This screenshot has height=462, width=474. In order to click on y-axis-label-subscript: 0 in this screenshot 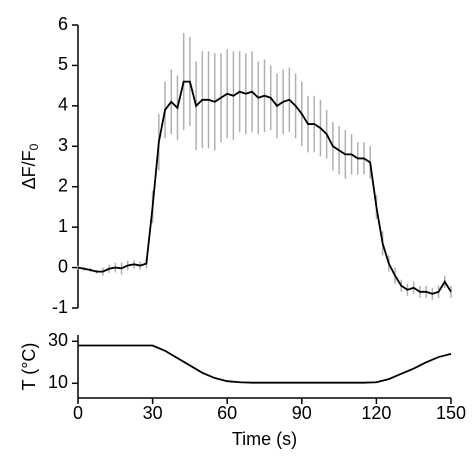, I will do `click(34, 146)`.